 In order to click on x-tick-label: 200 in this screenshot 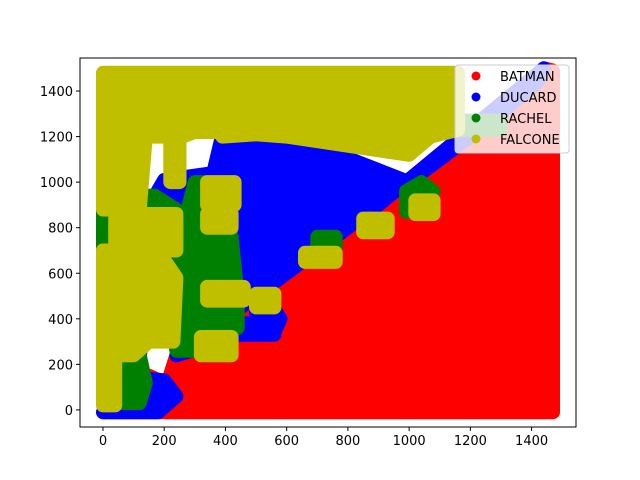, I will do `click(164, 441)`.